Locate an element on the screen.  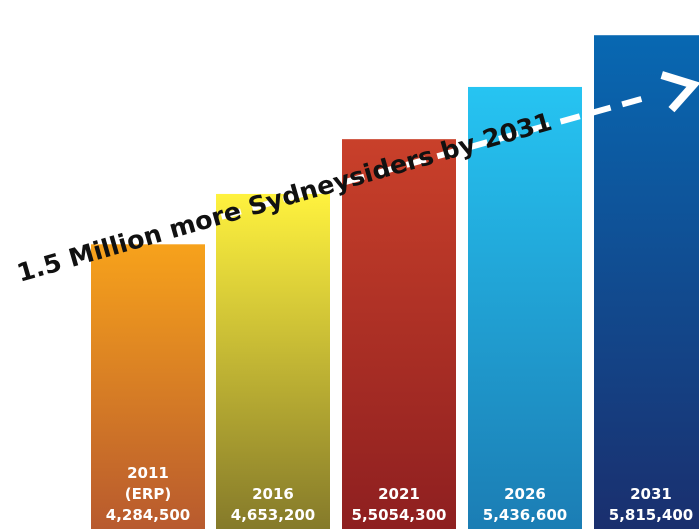
bar-label-year-2031: 2031 is located at coordinates (651, 494).